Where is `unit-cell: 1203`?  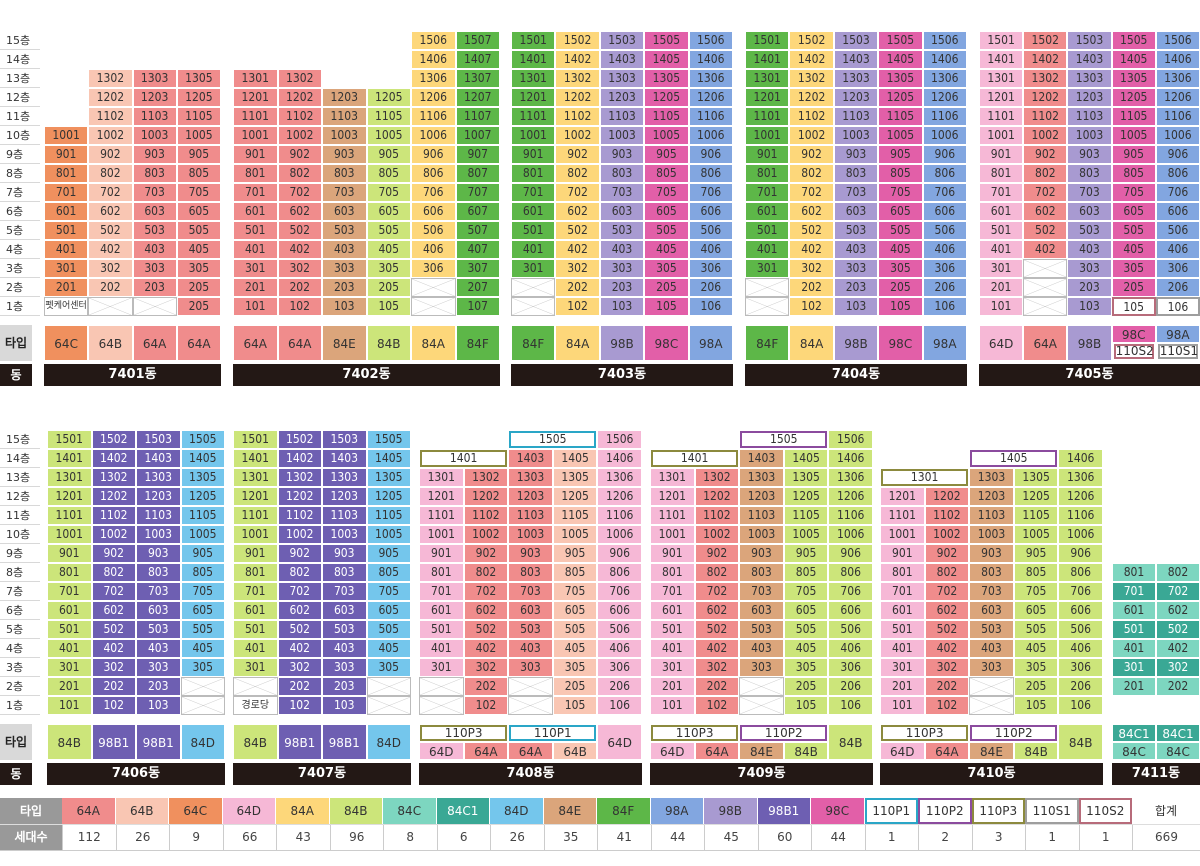 unit-cell: 1203 is located at coordinates (856, 97).